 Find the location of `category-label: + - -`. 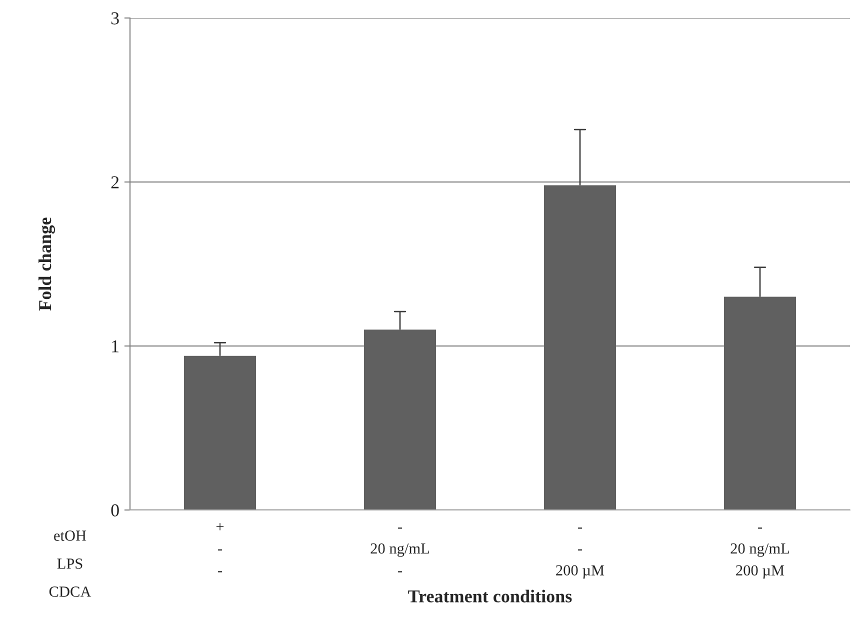

category-label: + - - is located at coordinates (220, 547).